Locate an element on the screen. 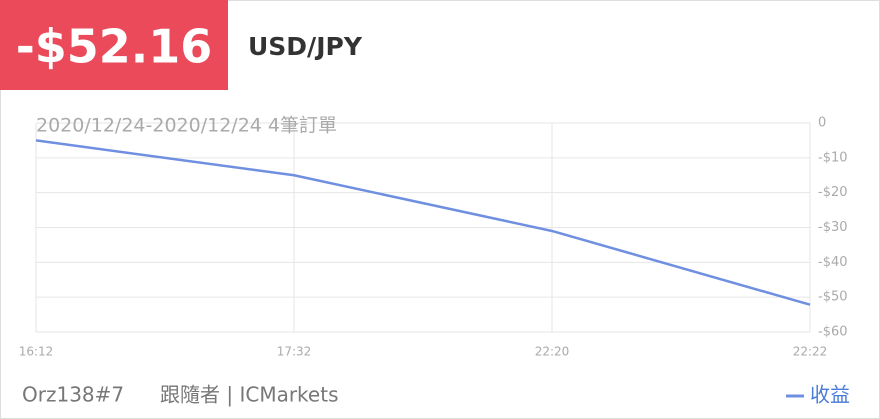 The height and width of the screenshot is (419, 880). subtitle: 2020/12/24-2020/12/24 4筆訂單 is located at coordinates (186, 126).